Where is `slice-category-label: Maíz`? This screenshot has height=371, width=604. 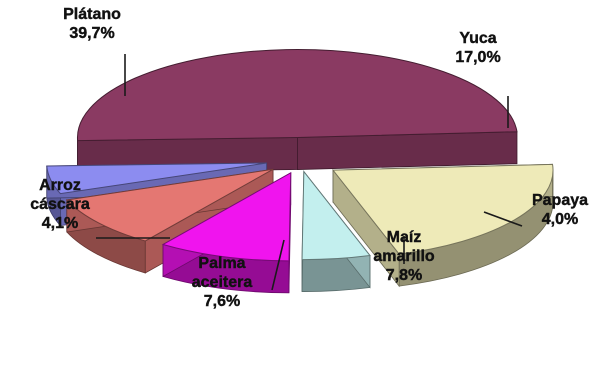
slice-category-label: Maíz is located at coordinates (404, 237).